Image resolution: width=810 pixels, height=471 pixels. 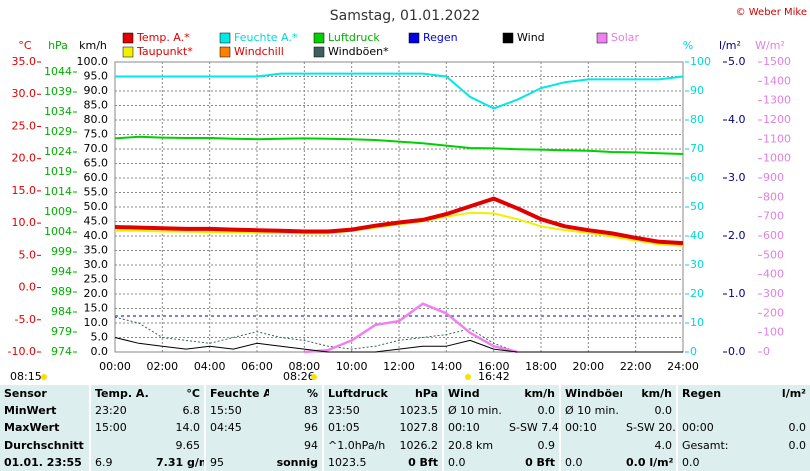 I want to click on sun-time: 08:15, so click(x=26, y=376).